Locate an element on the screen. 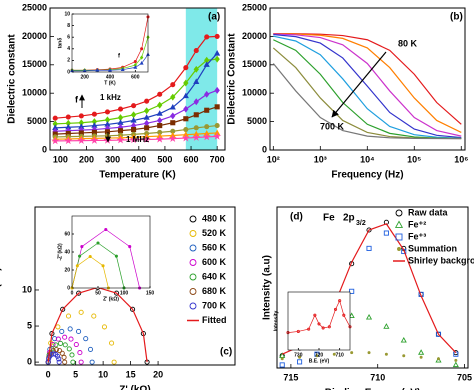 The height and width of the screenshot is (390, 474). x-tick-label: 150 is located at coordinates (150, 293).